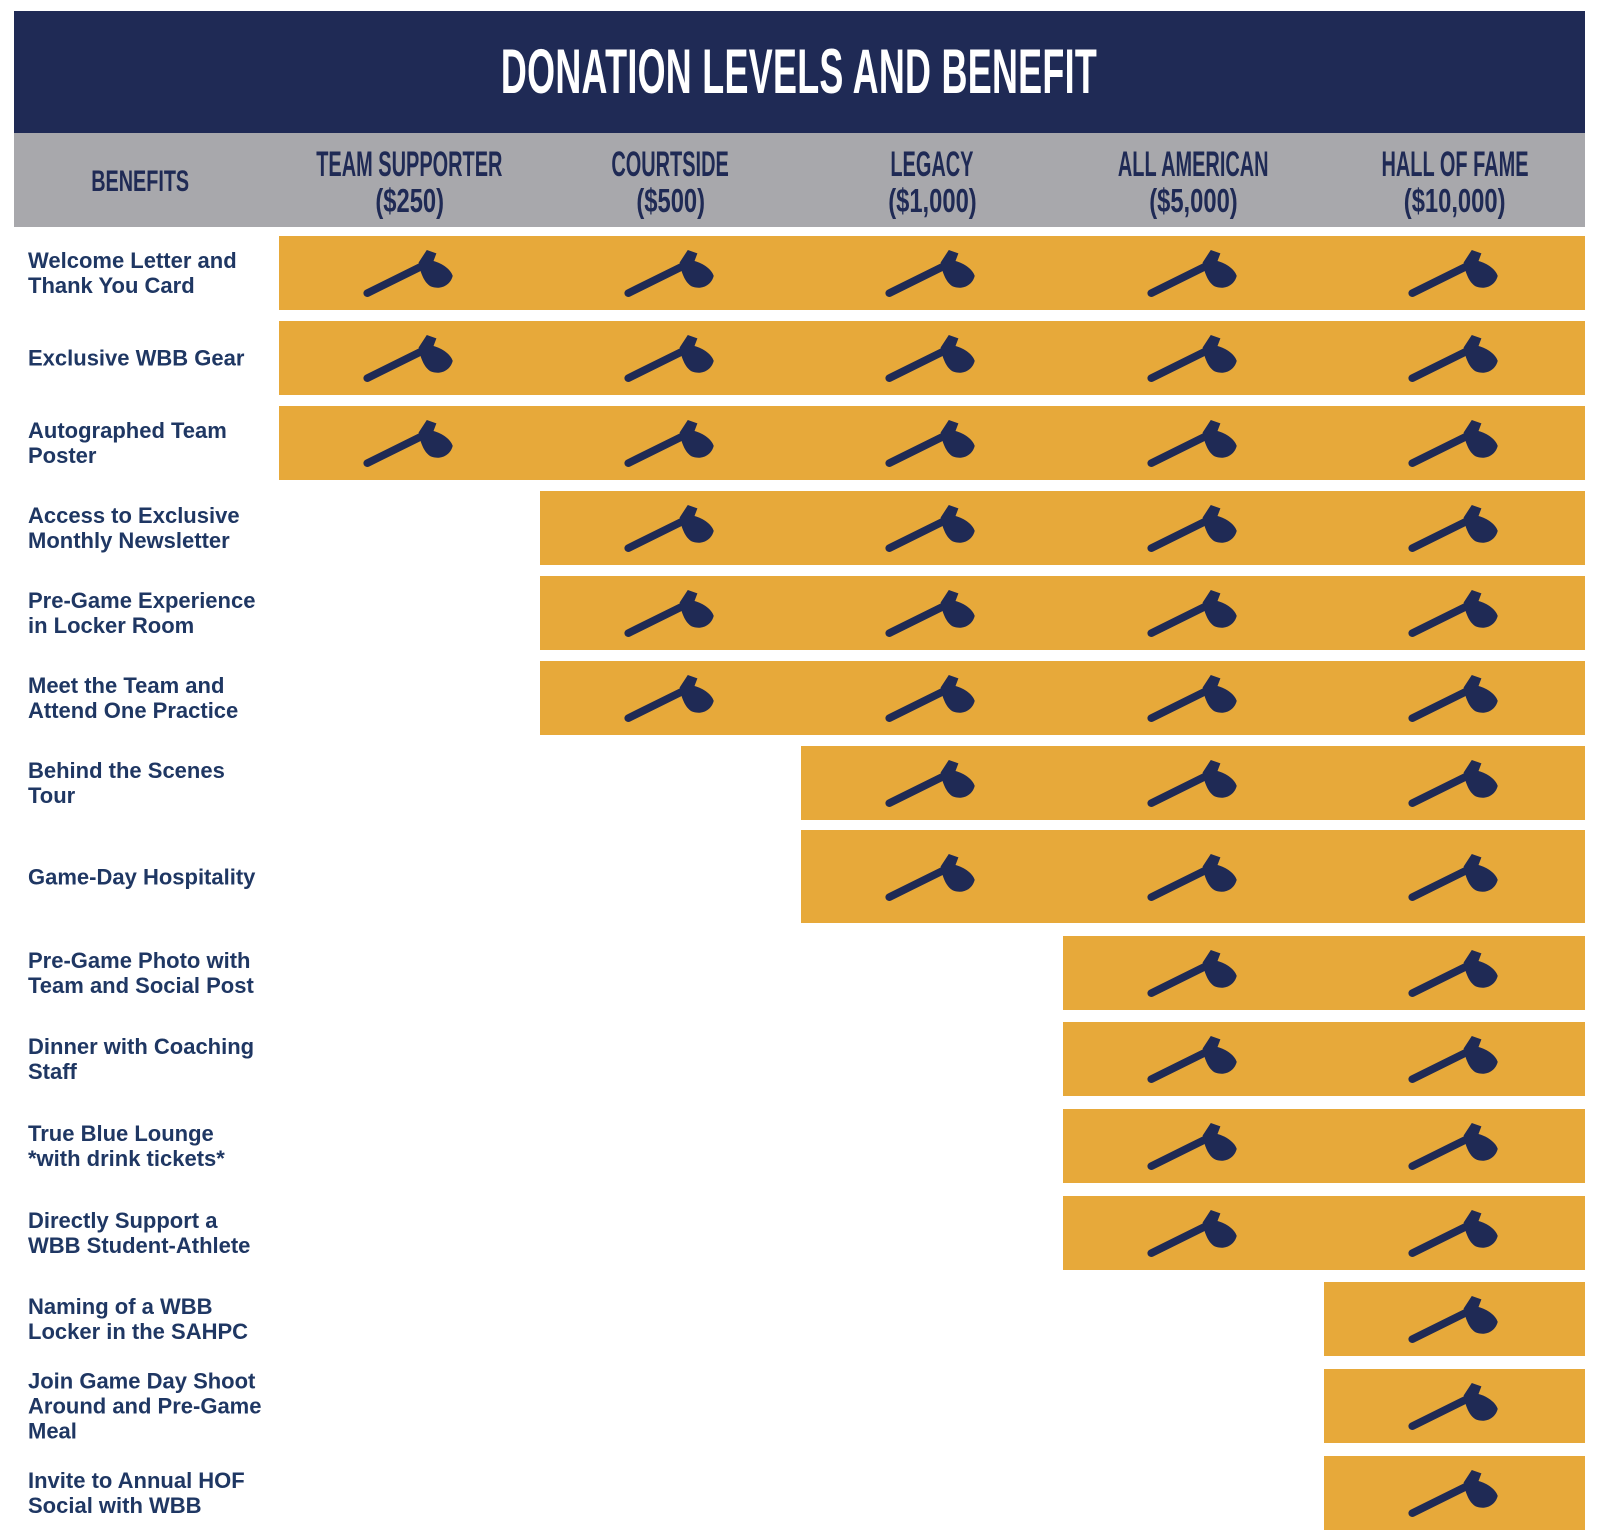 The width and height of the screenshot is (1600, 1540). I want to click on column-header-team-supporter: TEAM SUPPORTER ($250), so click(410, 182).